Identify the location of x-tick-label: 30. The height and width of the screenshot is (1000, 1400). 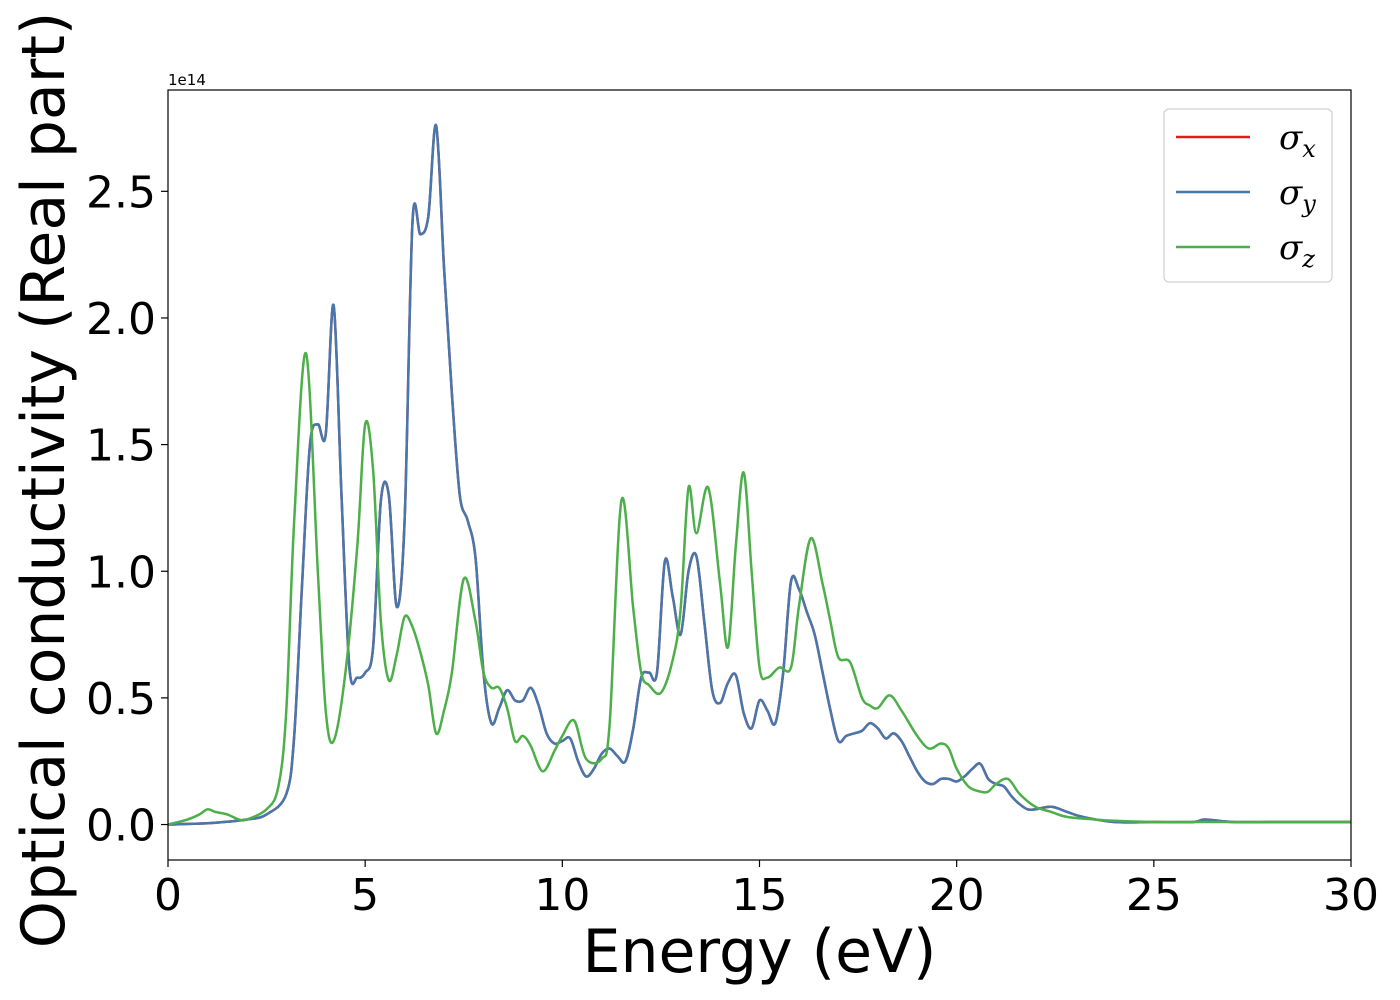
(1351, 895).